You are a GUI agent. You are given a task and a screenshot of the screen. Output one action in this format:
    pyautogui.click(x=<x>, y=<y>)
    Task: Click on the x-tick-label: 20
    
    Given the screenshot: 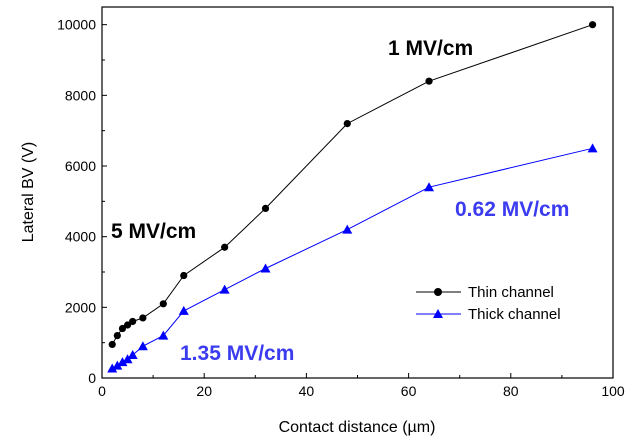 What is the action you would take?
    pyautogui.click(x=204, y=391)
    